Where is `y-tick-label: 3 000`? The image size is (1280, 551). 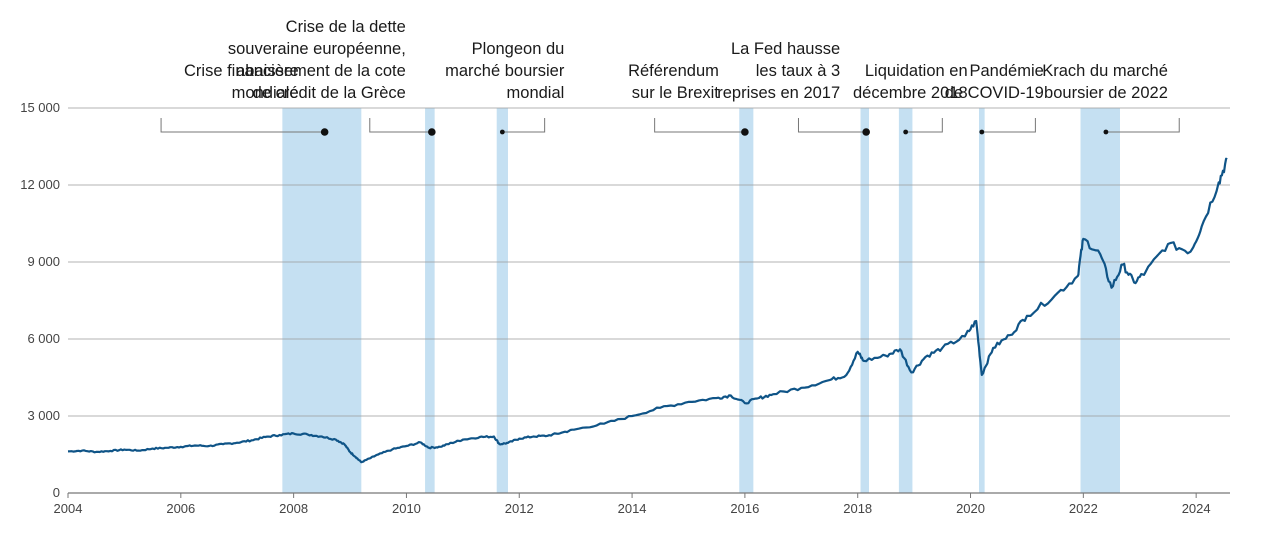 y-tick-label: 3 000 is located at coordinates (43, 415).